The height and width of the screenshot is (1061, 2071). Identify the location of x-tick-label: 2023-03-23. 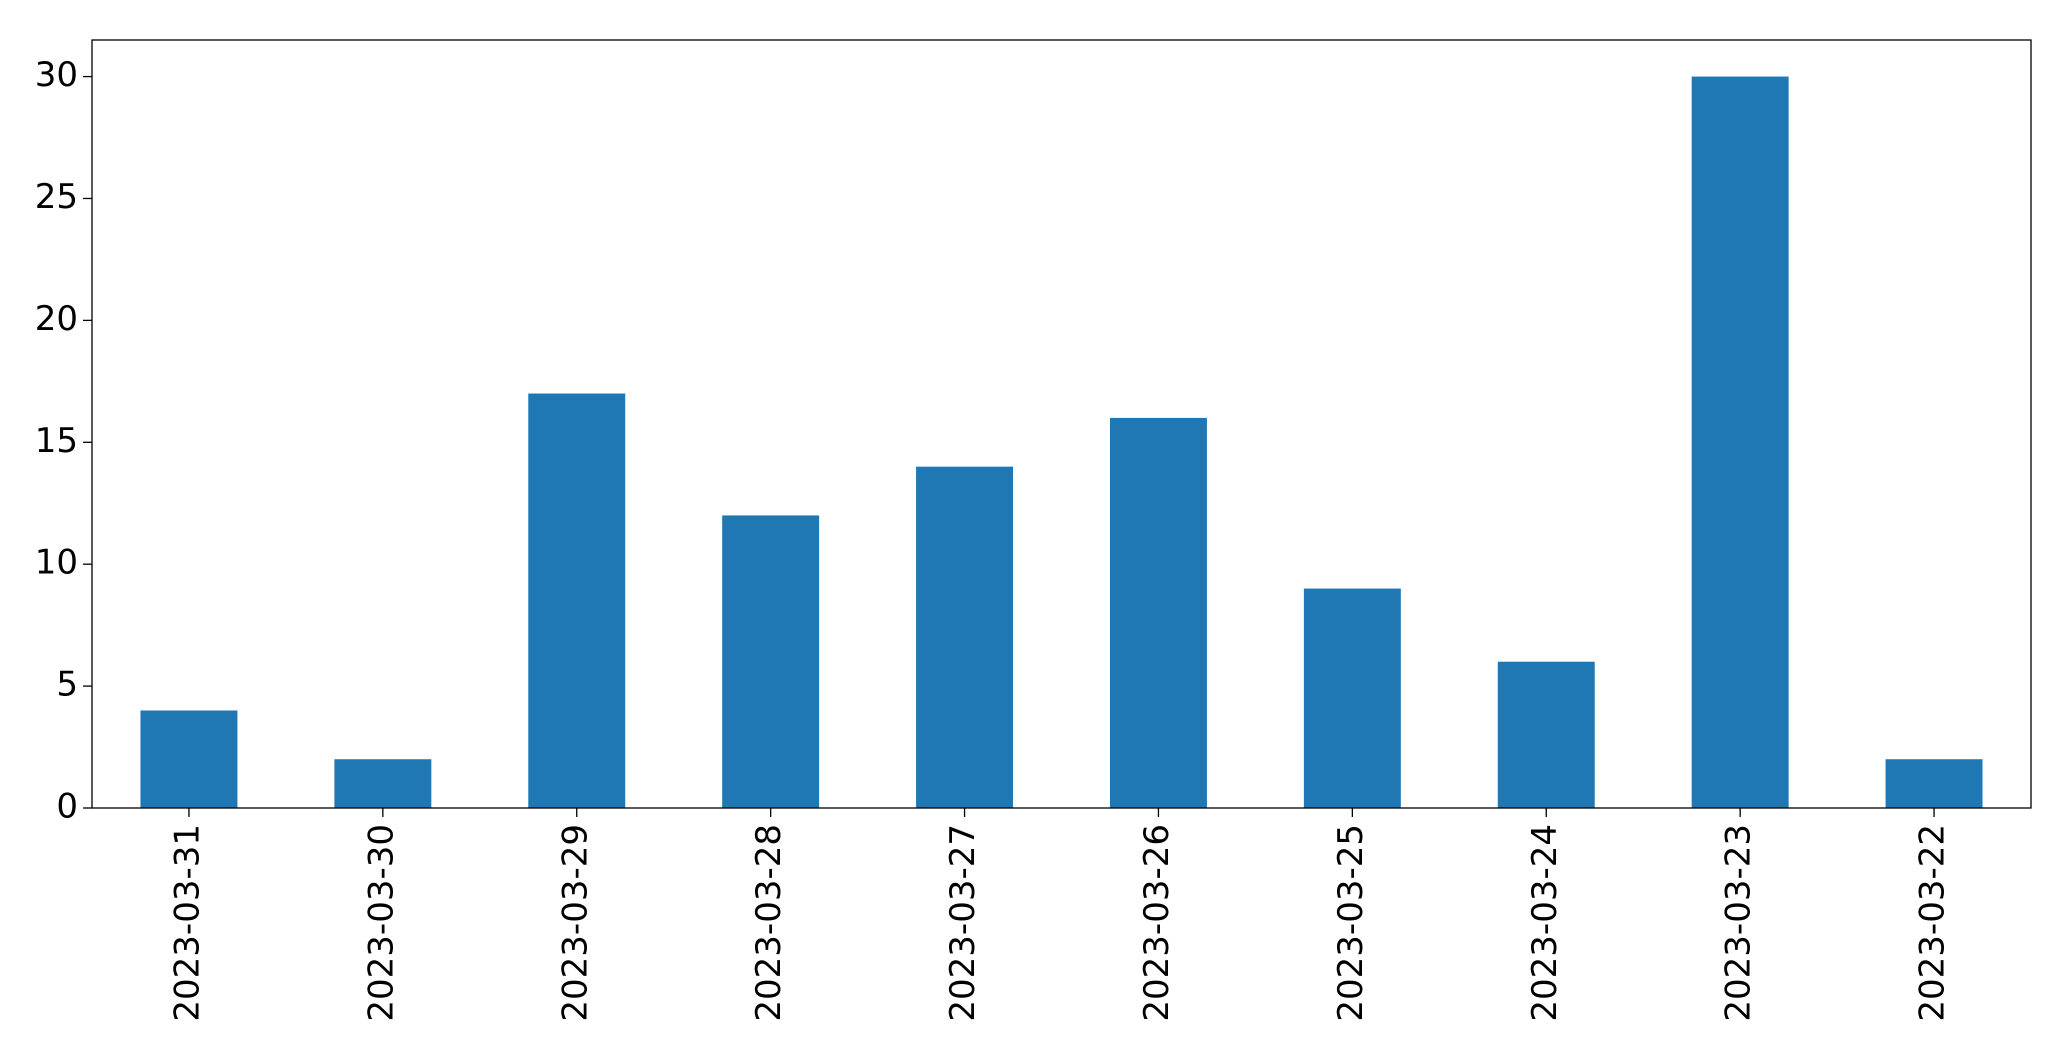
(1739, 923).